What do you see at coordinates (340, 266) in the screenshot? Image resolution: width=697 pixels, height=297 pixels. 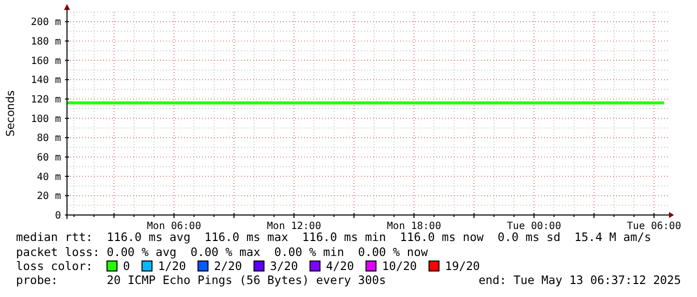 I see `legend-label: 4/20` at bounding box center [340, 266].